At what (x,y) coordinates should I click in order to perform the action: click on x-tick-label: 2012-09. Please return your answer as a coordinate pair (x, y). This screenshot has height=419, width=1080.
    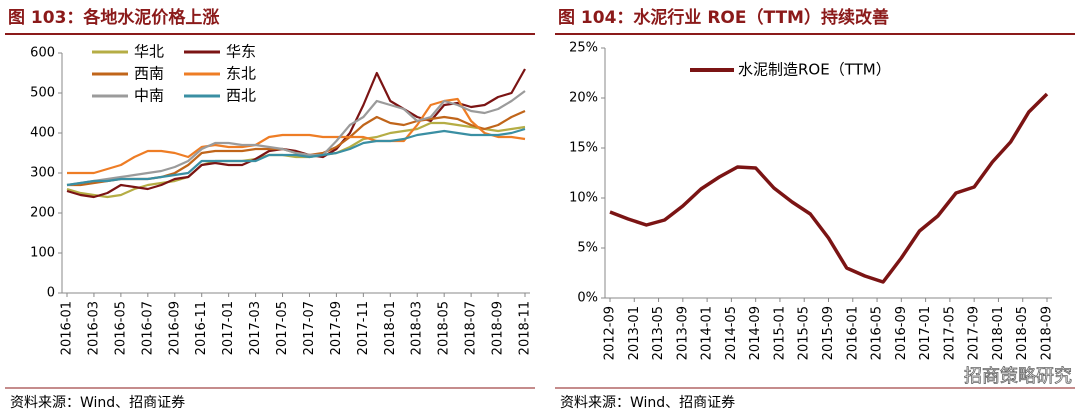
    Looking at the image, I should click on (610, 333).